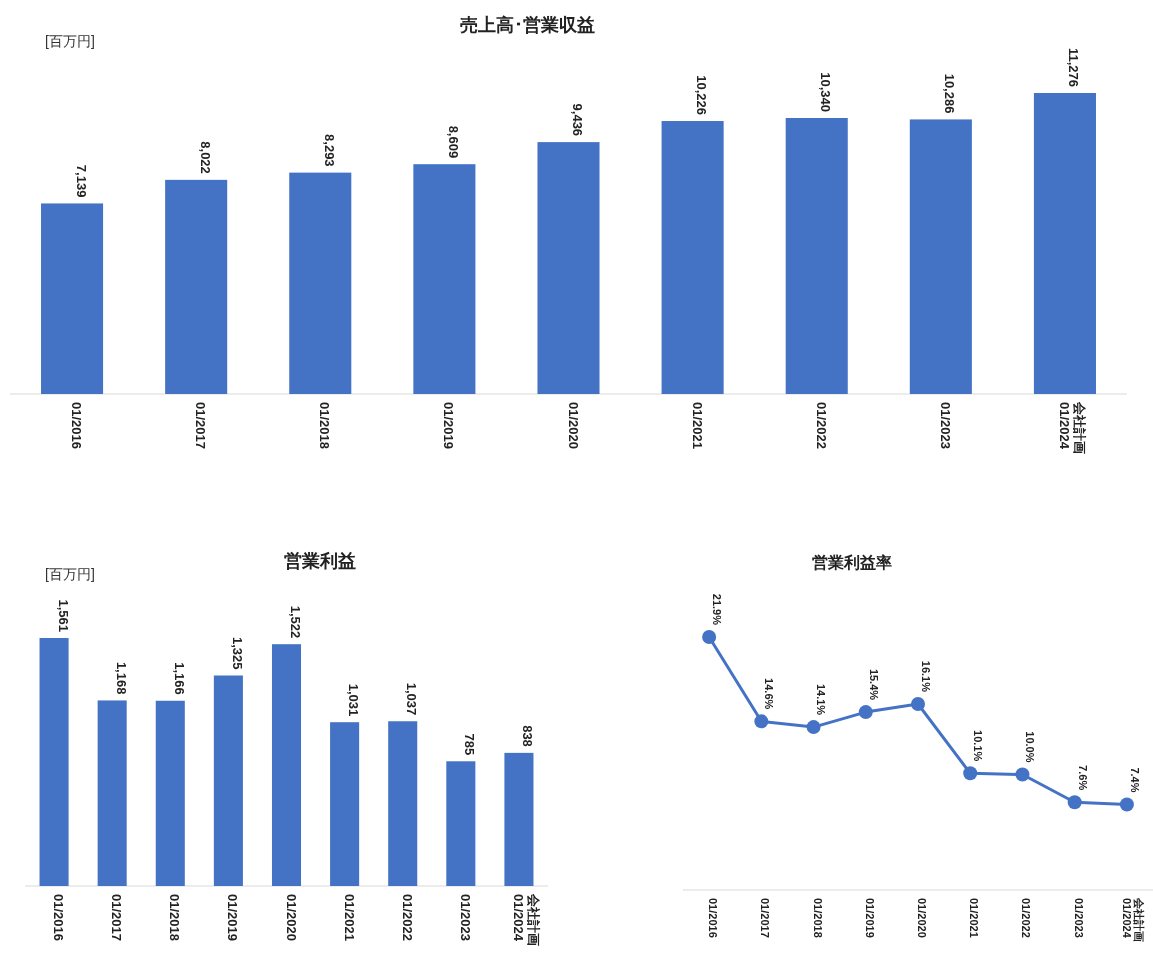 The height and width of the screenshot is (955, 1153). What do you see at coordinates (821, 699) in the screenshot?
I see `data-label: 14.1%` at bounding box center [821, 699].